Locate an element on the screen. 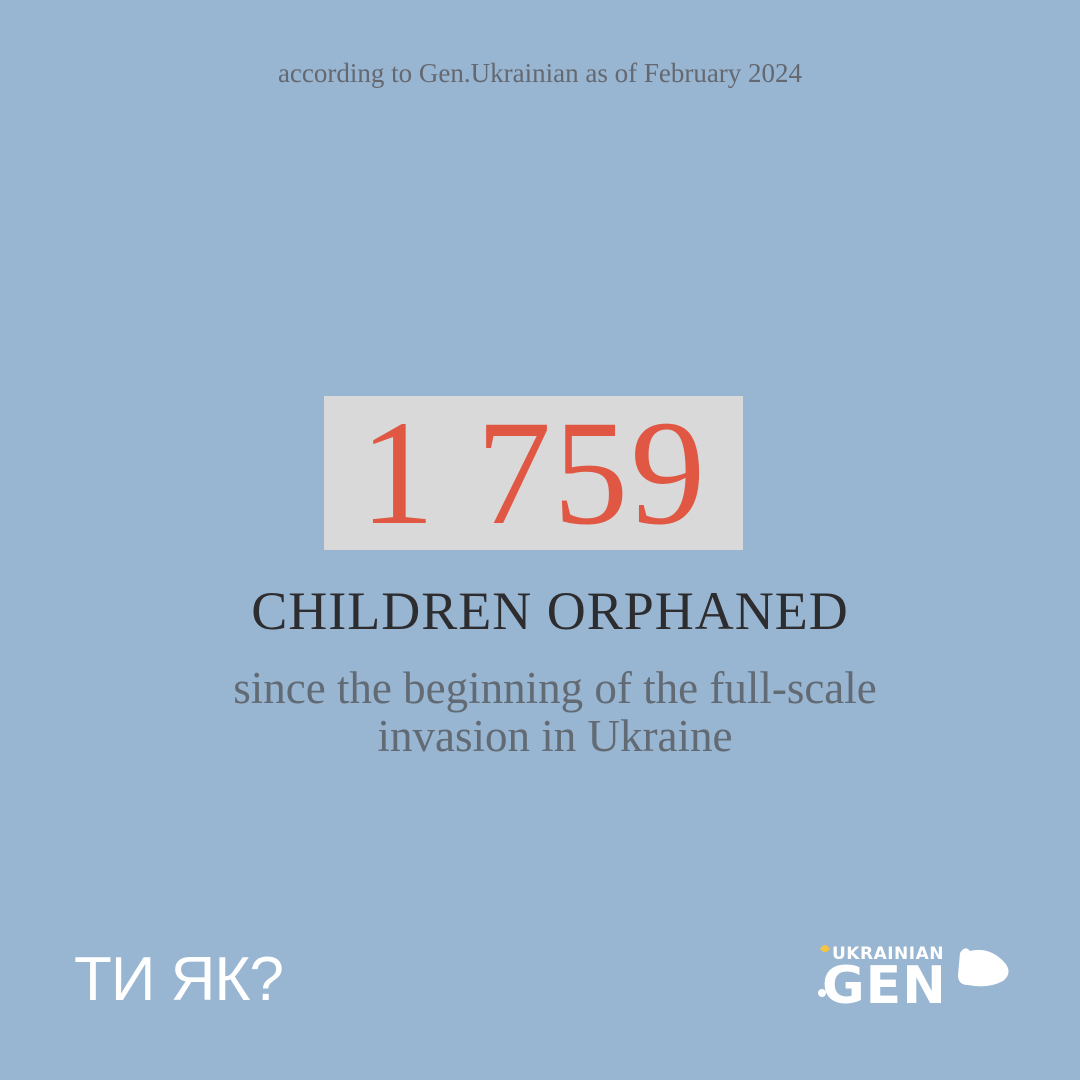 The image size is (1080, 1080). headline: CHILDREN ORPHANED is located at coordinates (550, 611).